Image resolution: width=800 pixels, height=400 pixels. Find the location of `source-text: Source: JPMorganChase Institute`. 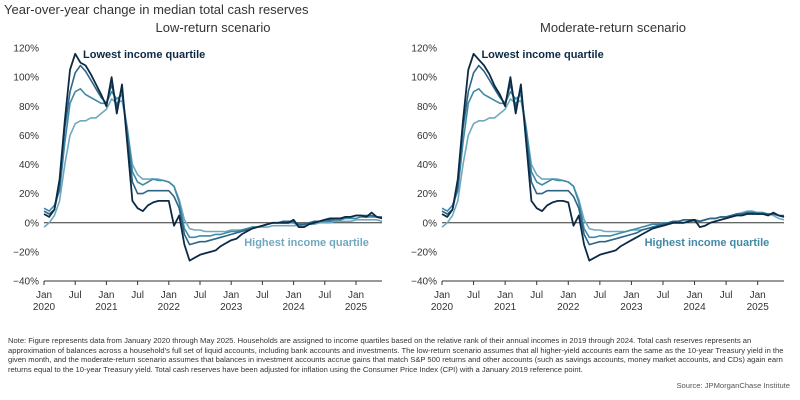

source-text: Source: JPMorganChase Institute is located at coordinates (733, 385).